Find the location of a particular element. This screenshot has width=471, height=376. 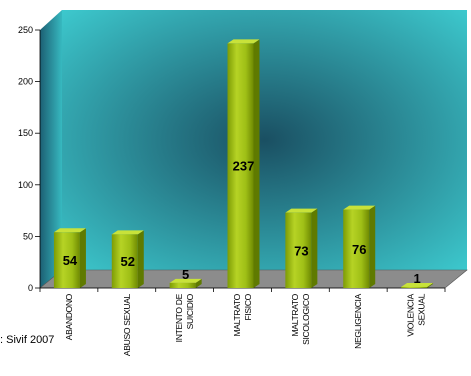

data-label: 237 is located at coordinates (244, 166).